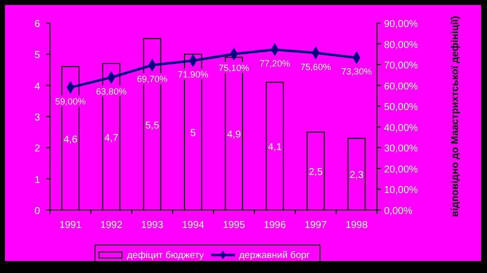  Describe the element at coordinates (70, 140) in the screenshot. I see `data-label: 4,6` at that location.